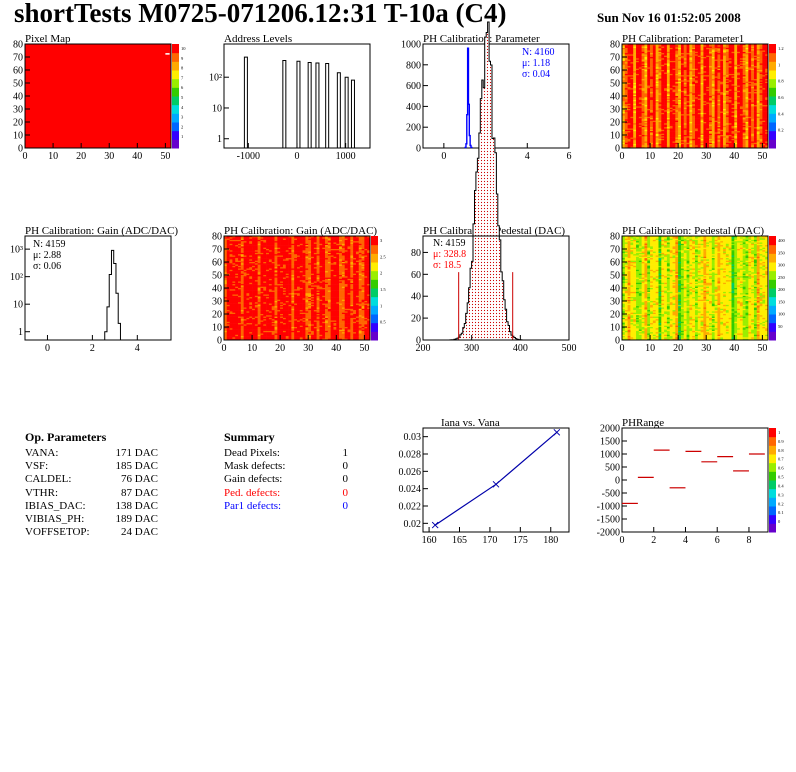 The image size is (796, 772). What do you see at coordinates (678, 156) in the screenshot?
I see `x-tick-label: 20` at bounding box center [678, 156].